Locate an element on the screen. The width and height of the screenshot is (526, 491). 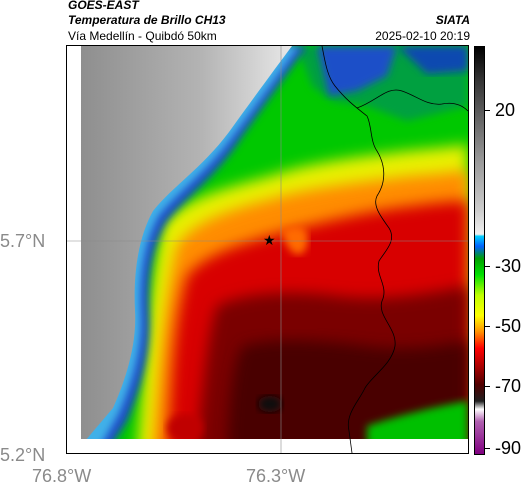
colorbar-label-minus50: -50 is located at coordinates (508, 326).